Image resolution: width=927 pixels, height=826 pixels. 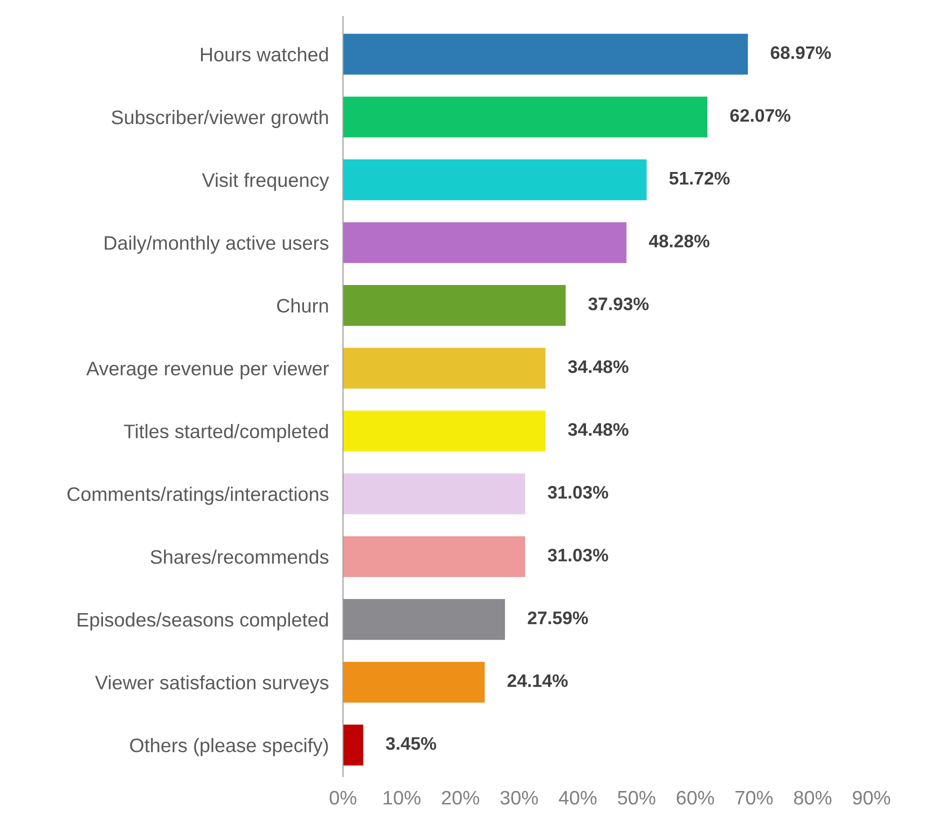 What do you see at coordinates (264, 54) in the screenshot?
I see `y-tick-label: Hours watched` at bounding box center [264, 54].